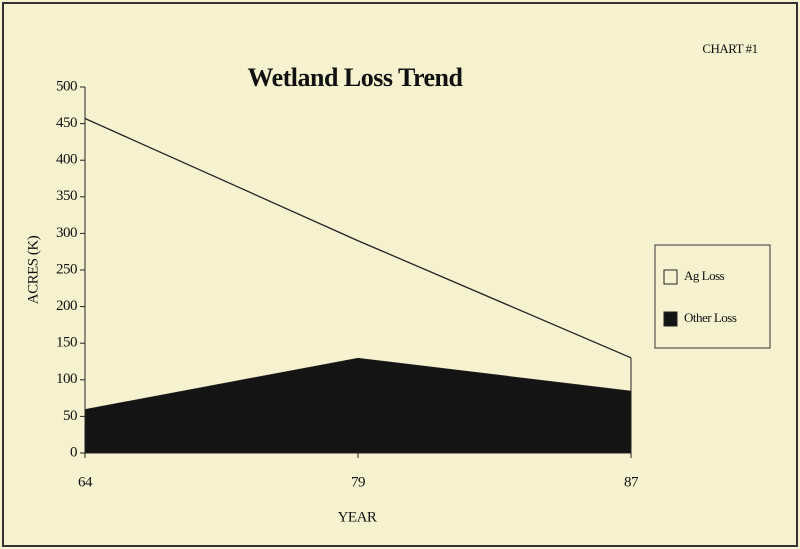 The height and width of the screenshot is (549, 800). Describe the element at coordinates (66, 233) in the screenshot. I see `y-tick-label: 300` at that location.